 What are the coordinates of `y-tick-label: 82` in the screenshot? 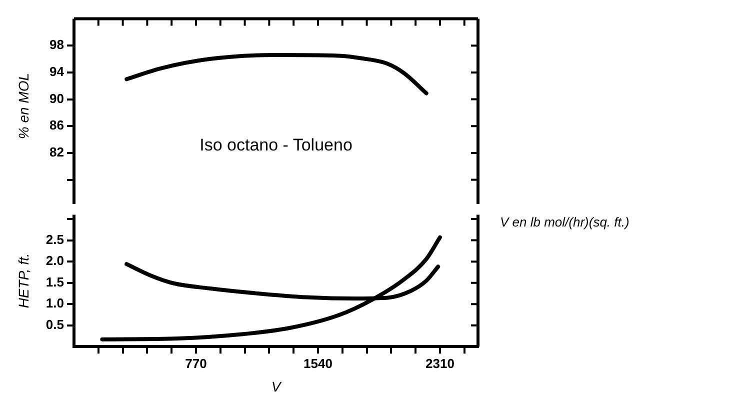 It's located at (57, 152).